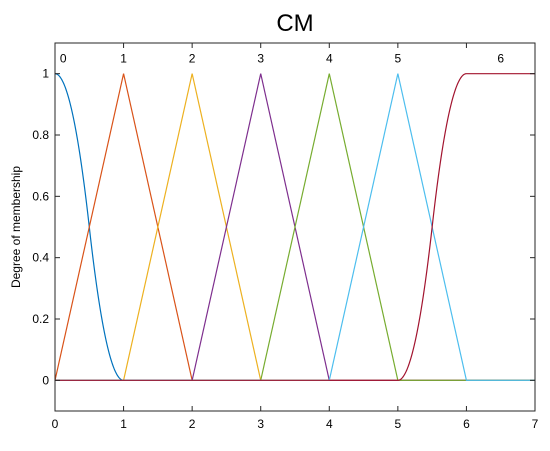 The width and height of the screenshot is (550, 451). Describe the element at coordinates (40, 258) in the screenshot. I see `y-tick-label: 0.4` at that location.